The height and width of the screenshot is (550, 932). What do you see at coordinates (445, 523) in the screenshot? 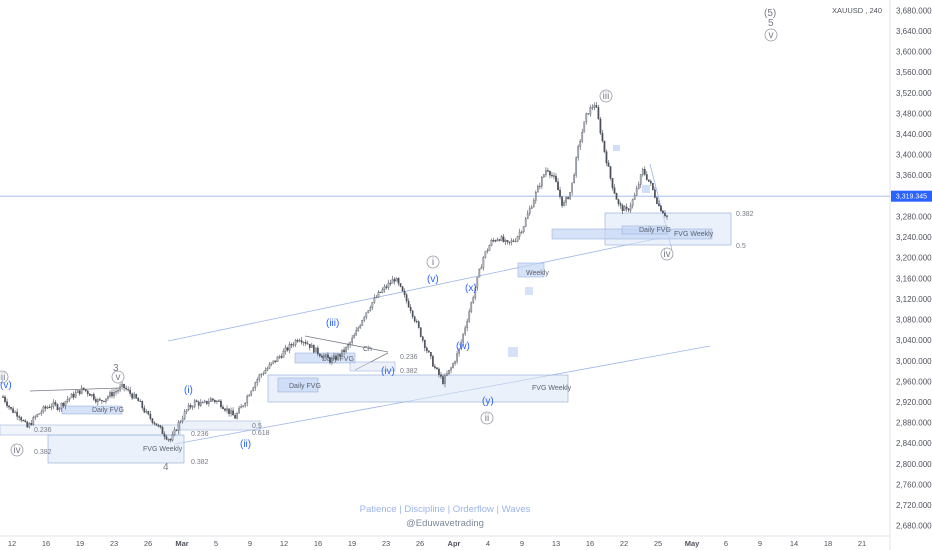
I see `watermark-line2: @Eduwavetrading` at bounding box center [445, 523].